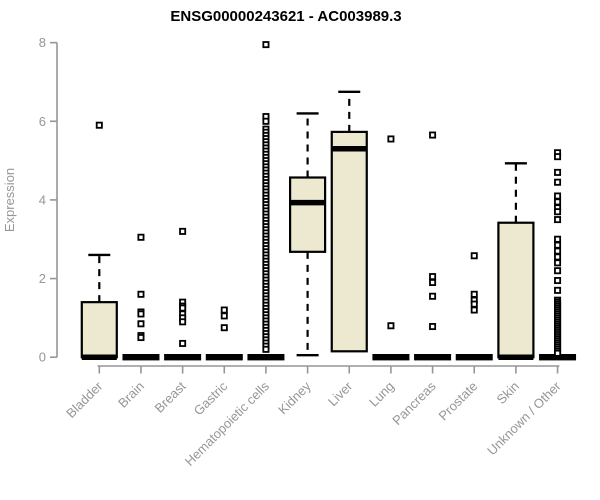 The height and width of the screenshot is (500, 600). What do you see at coordinates (294, 397) in the screenshot?
I see `x-tick-label: Kidney` at bounding box center [294, 397].